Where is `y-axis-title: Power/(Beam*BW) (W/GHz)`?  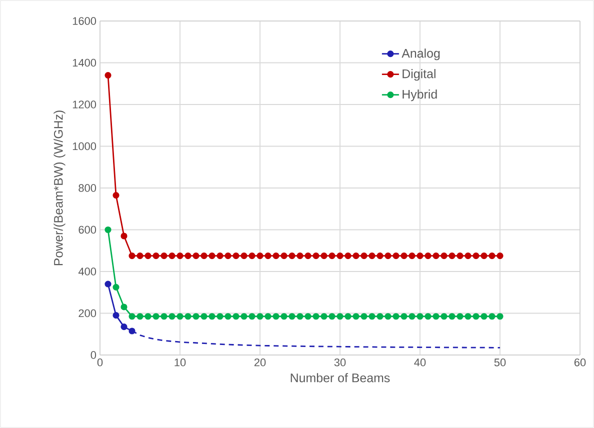
y-axis-title: Power/(Beam*BW) (W/GHz) is located at coordinates (60, 188).